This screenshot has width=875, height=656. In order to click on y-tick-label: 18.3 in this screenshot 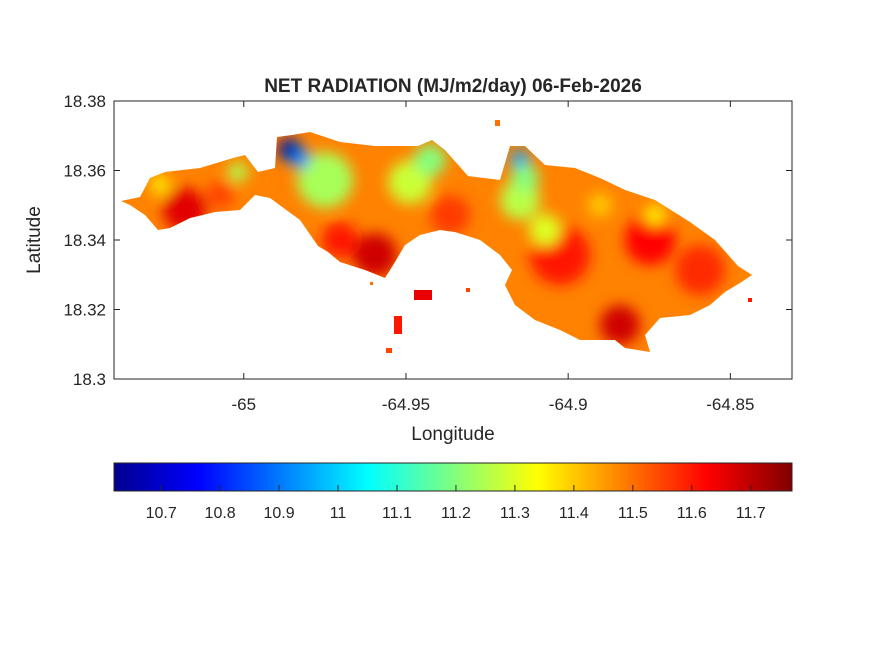, I will do `click(89, 379)`.